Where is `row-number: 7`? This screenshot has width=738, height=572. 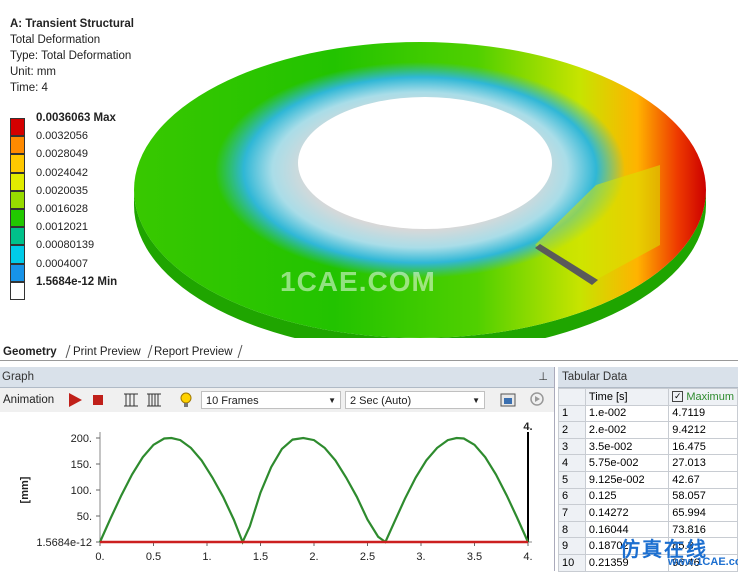
row-number: 7 is located at coordinates (572, 513).